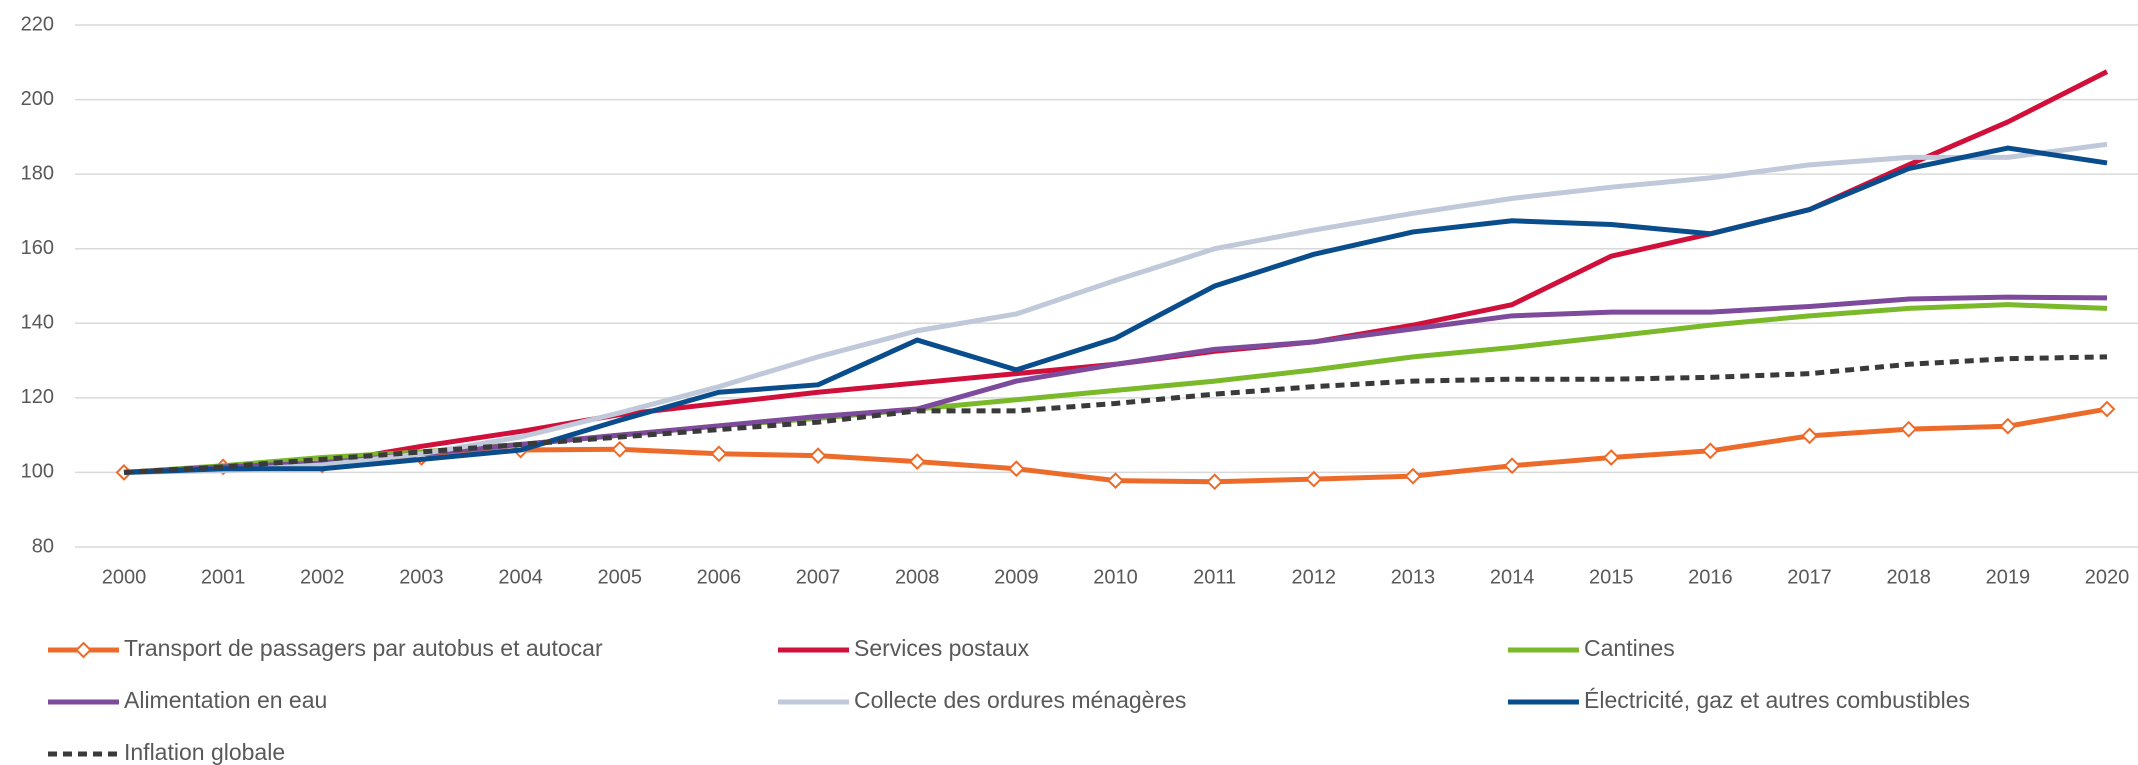 The image size is (2138, 765). What do you see at coordinates (37, 323) in the screenshot?
I see `y-tick-label: 140` at bounding box center [37, 323].